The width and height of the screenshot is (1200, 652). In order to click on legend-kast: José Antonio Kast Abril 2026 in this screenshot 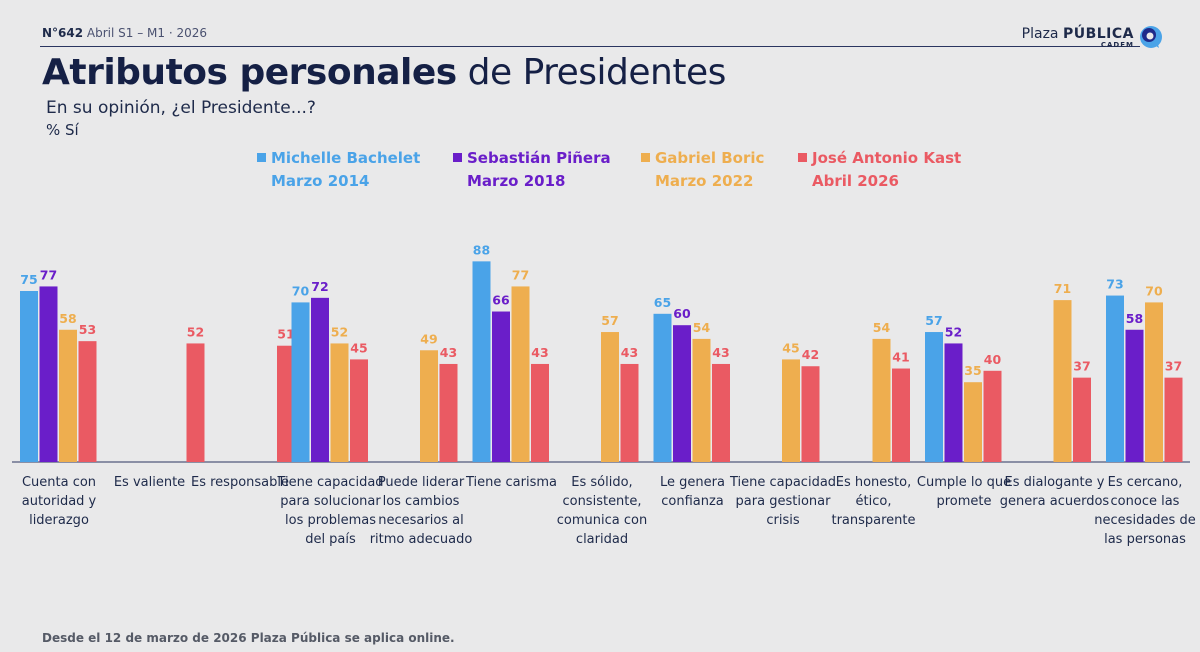, I will do `click(879, 170)`.